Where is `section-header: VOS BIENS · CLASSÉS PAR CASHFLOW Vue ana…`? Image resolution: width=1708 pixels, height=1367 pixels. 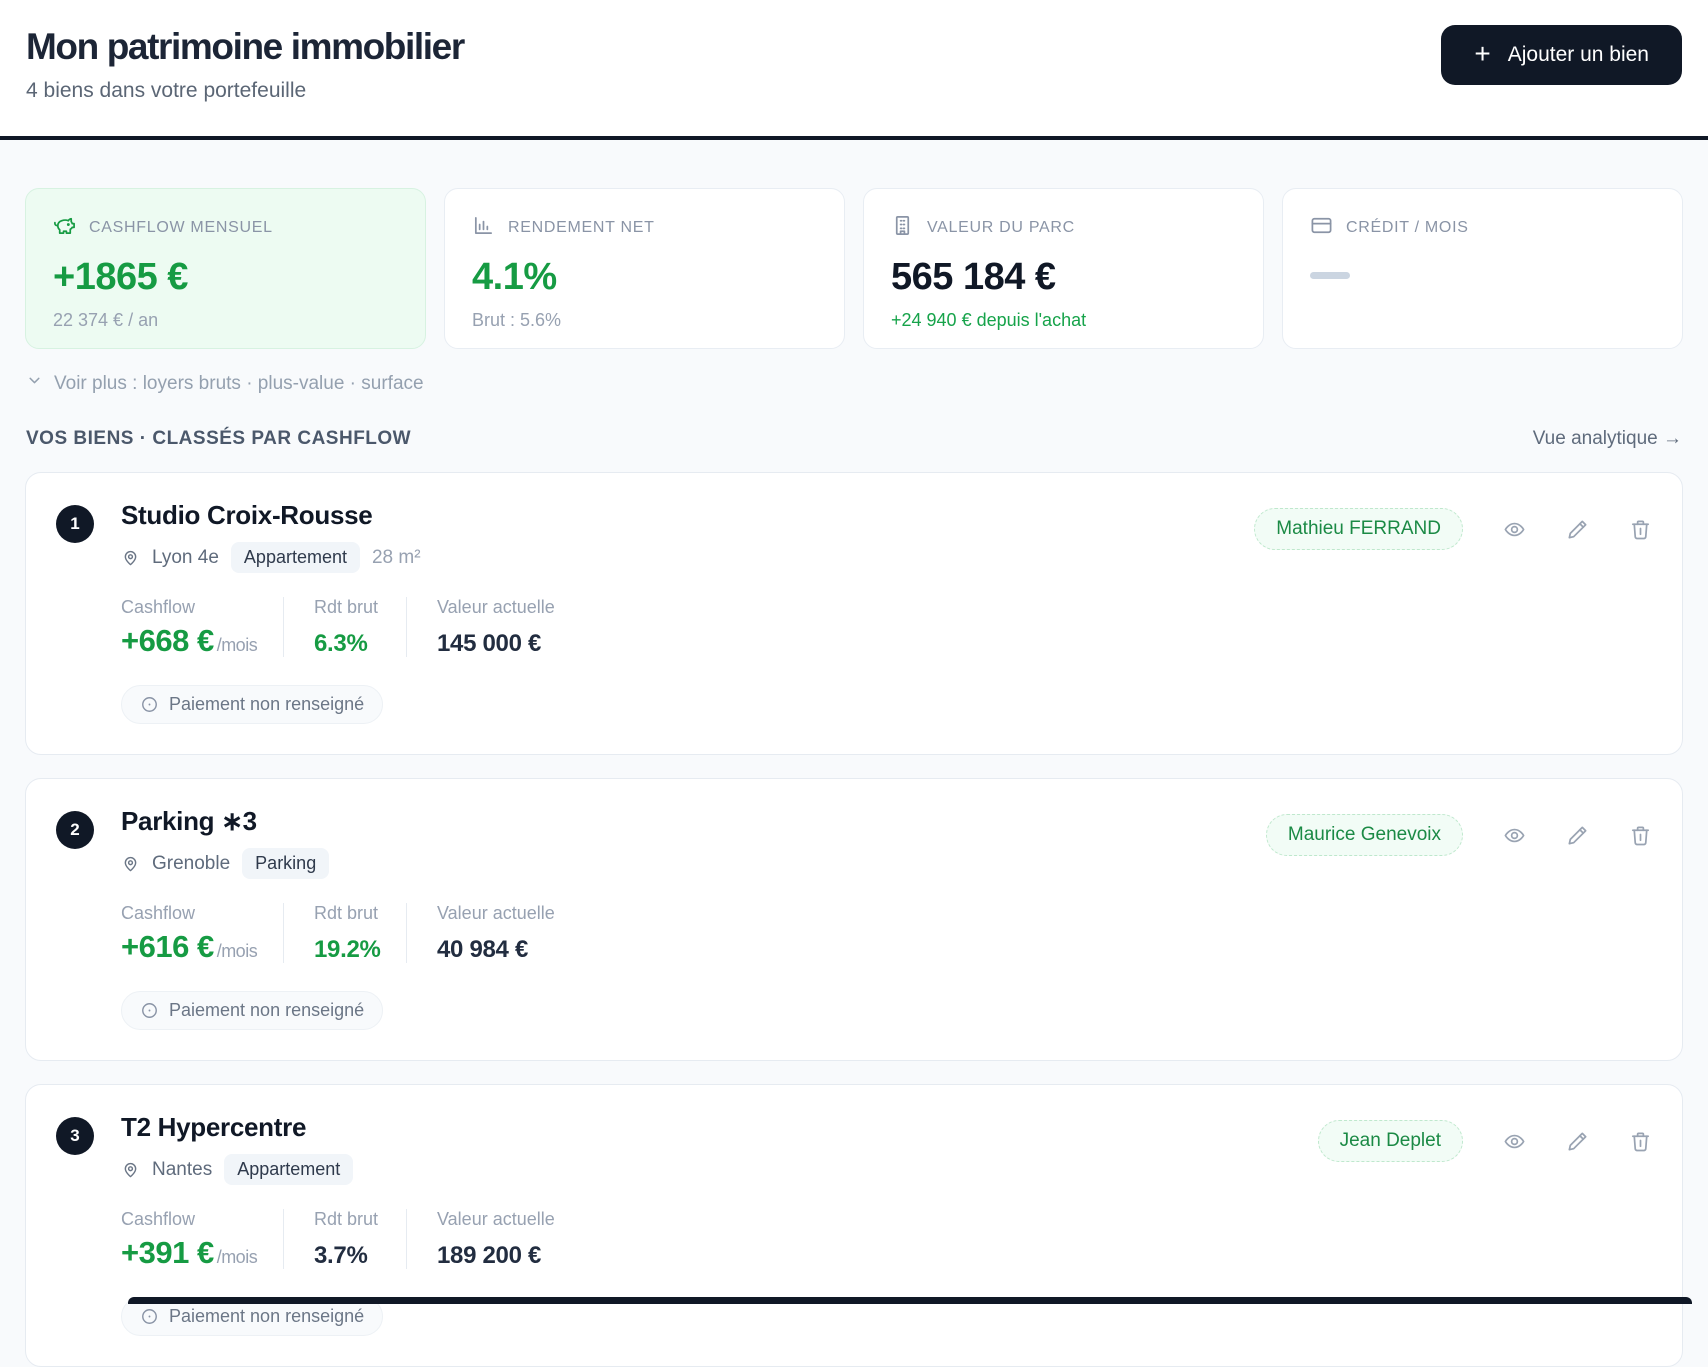
section-header: VOS BIENS · CLASSÉS PAR CASHFLOW Vue ana… is located at coordinates (854, 439).